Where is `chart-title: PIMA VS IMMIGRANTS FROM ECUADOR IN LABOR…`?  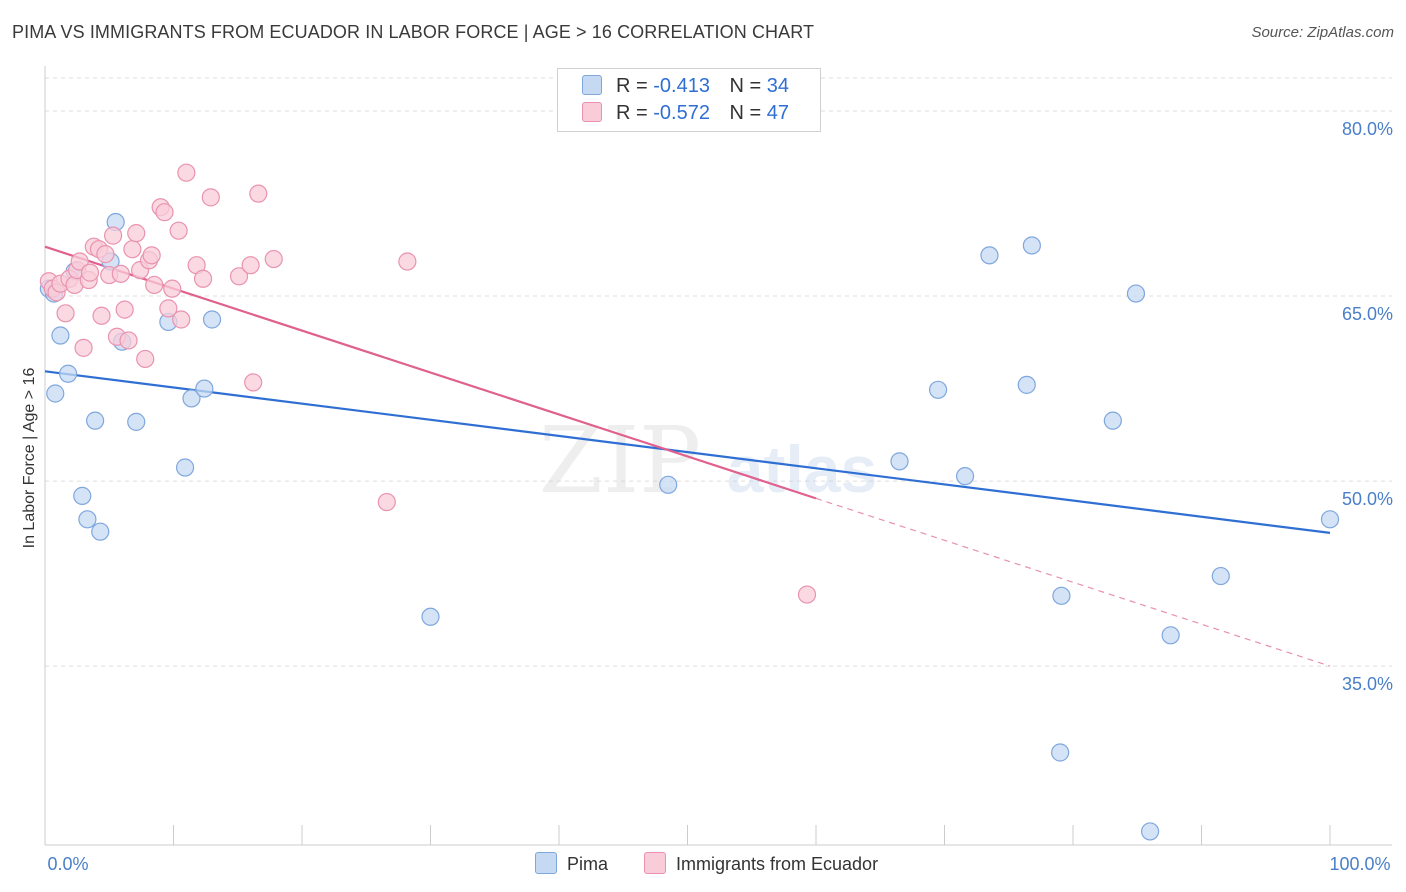
chart-title: PIMA VS IMMIGRANTS FROM ECUADOR IN LABOR… is located at coordinates (413, 32).